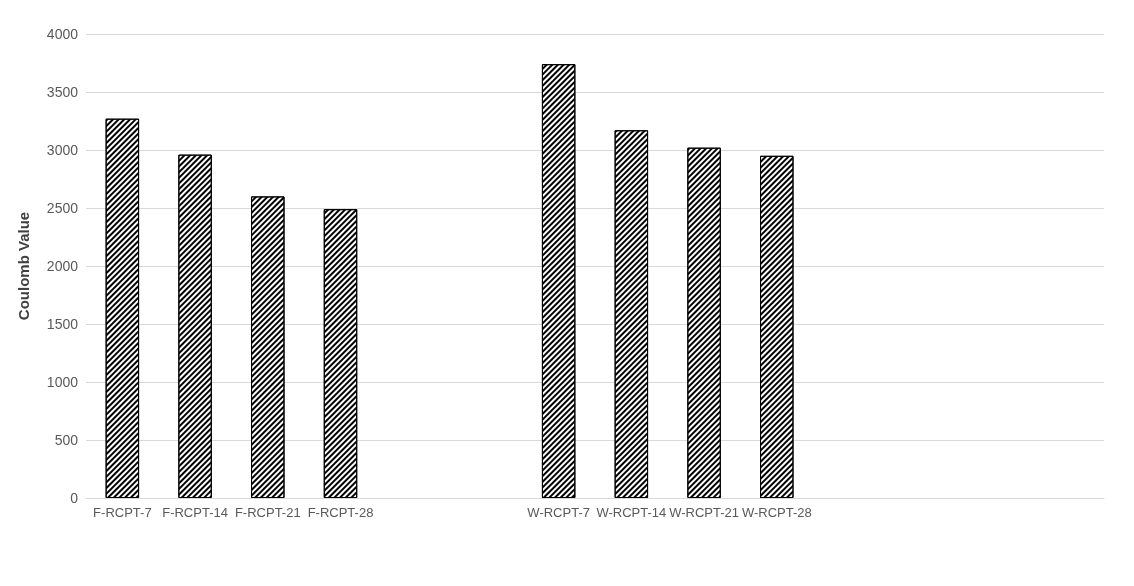  I want to click on y-tick-label: 1000, so click(62, 382).